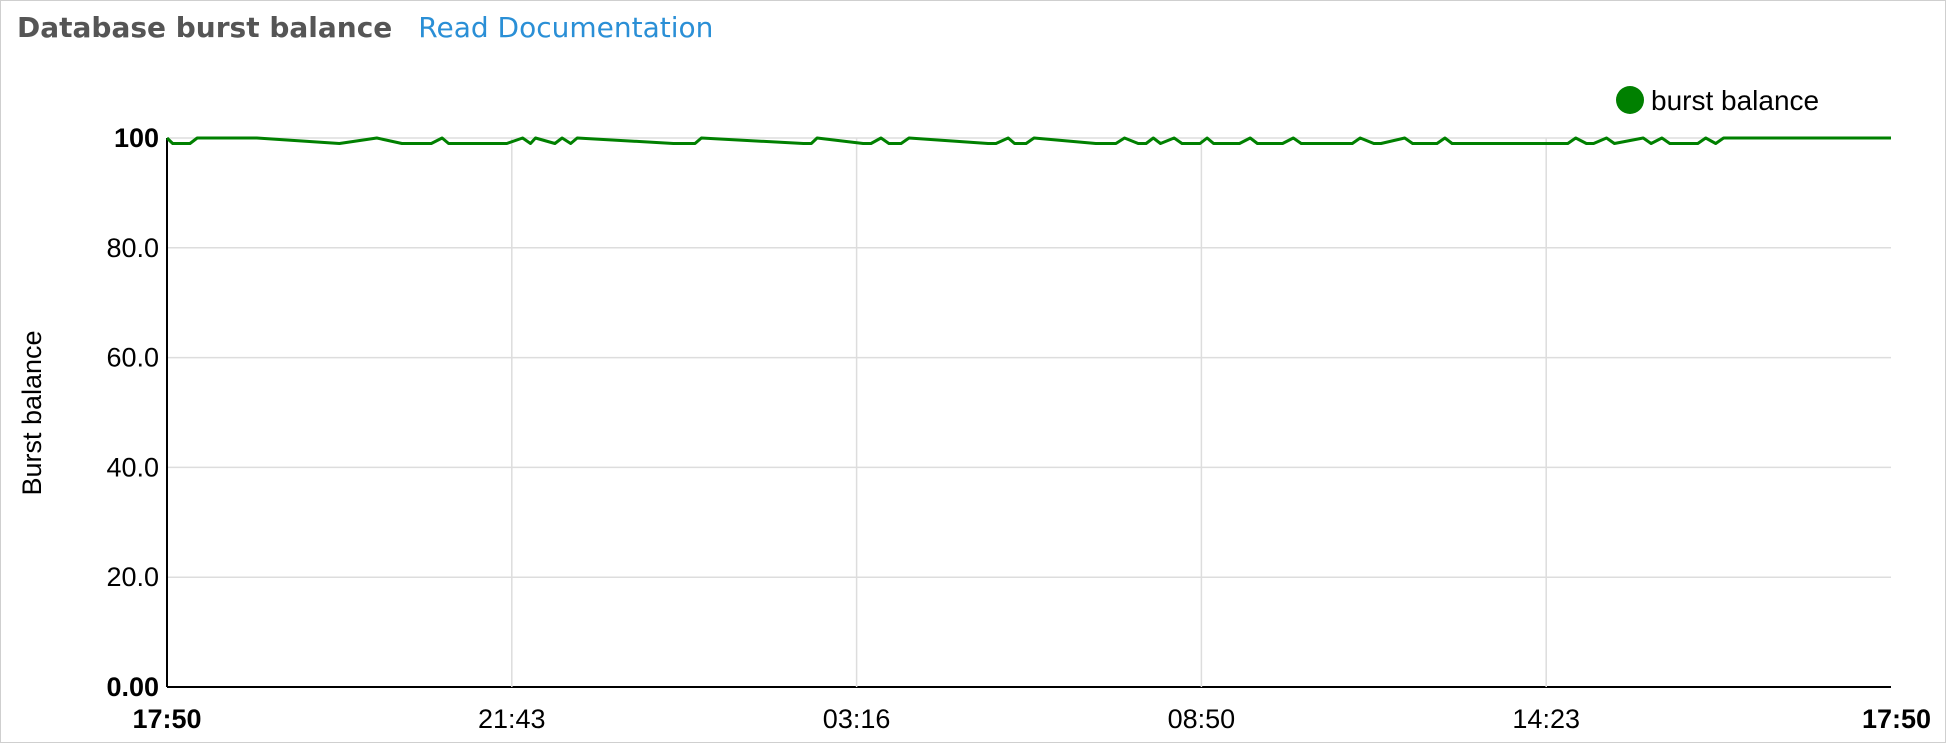  I want to click on x-tick-label: 14:23, so click(1546, 719).